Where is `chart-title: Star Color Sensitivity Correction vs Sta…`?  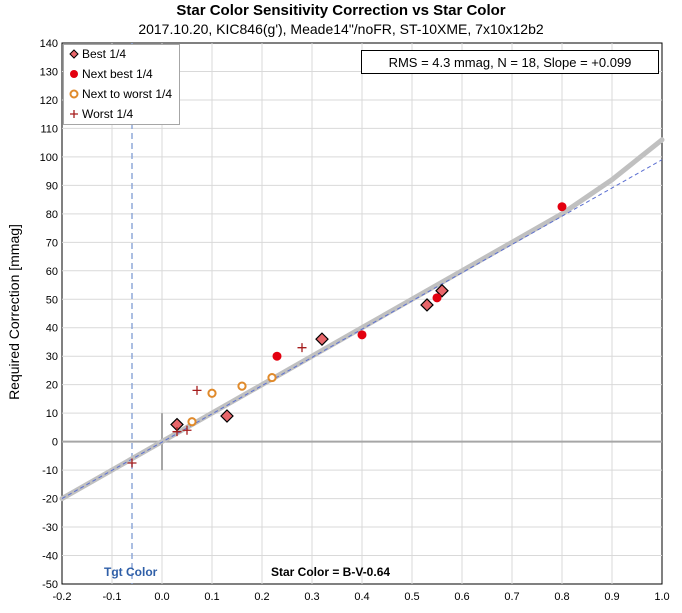
chart-title: Star Color Sensitivity Correction vs Sta… is located at coordinates (341, 10).